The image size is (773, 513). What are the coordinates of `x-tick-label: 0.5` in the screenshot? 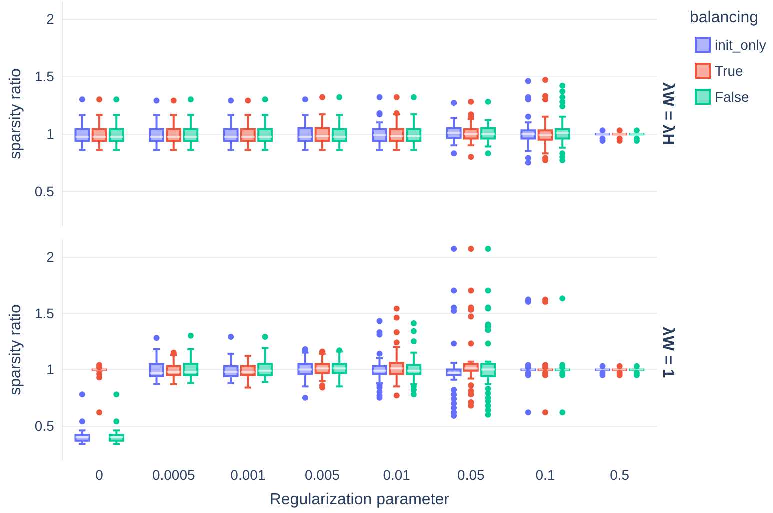 It's located at (620, 475).